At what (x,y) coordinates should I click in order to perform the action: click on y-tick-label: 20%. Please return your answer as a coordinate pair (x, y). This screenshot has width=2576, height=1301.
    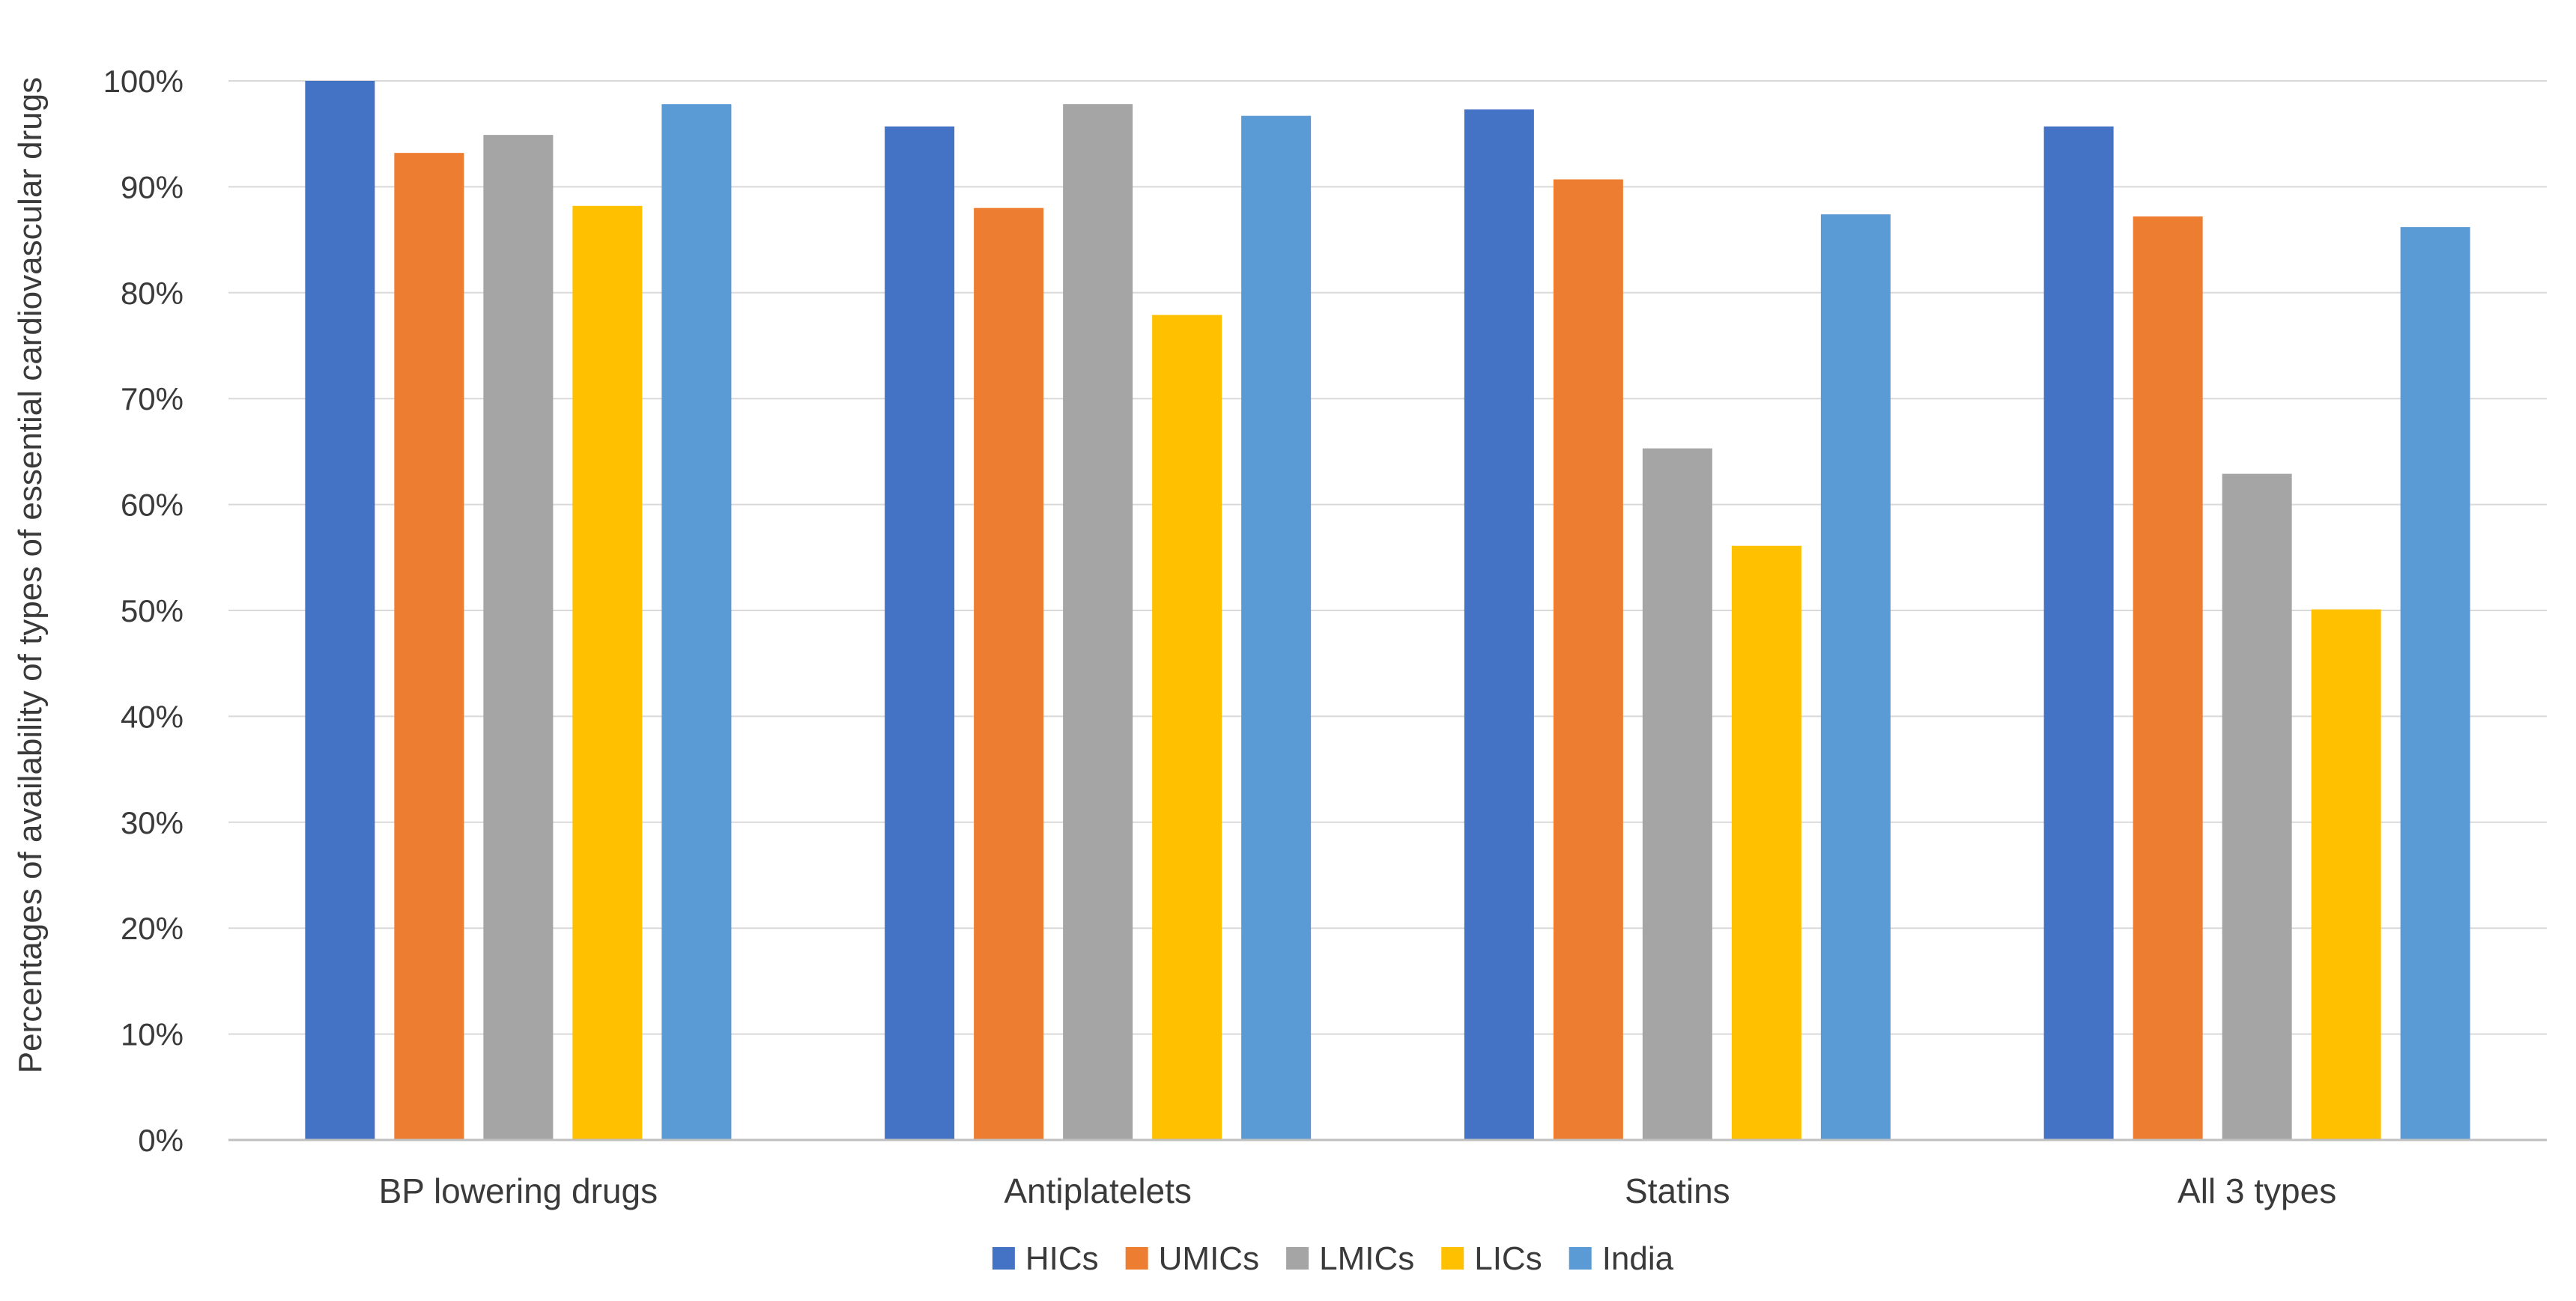
    Looking at the image, I should click on (153, 928).